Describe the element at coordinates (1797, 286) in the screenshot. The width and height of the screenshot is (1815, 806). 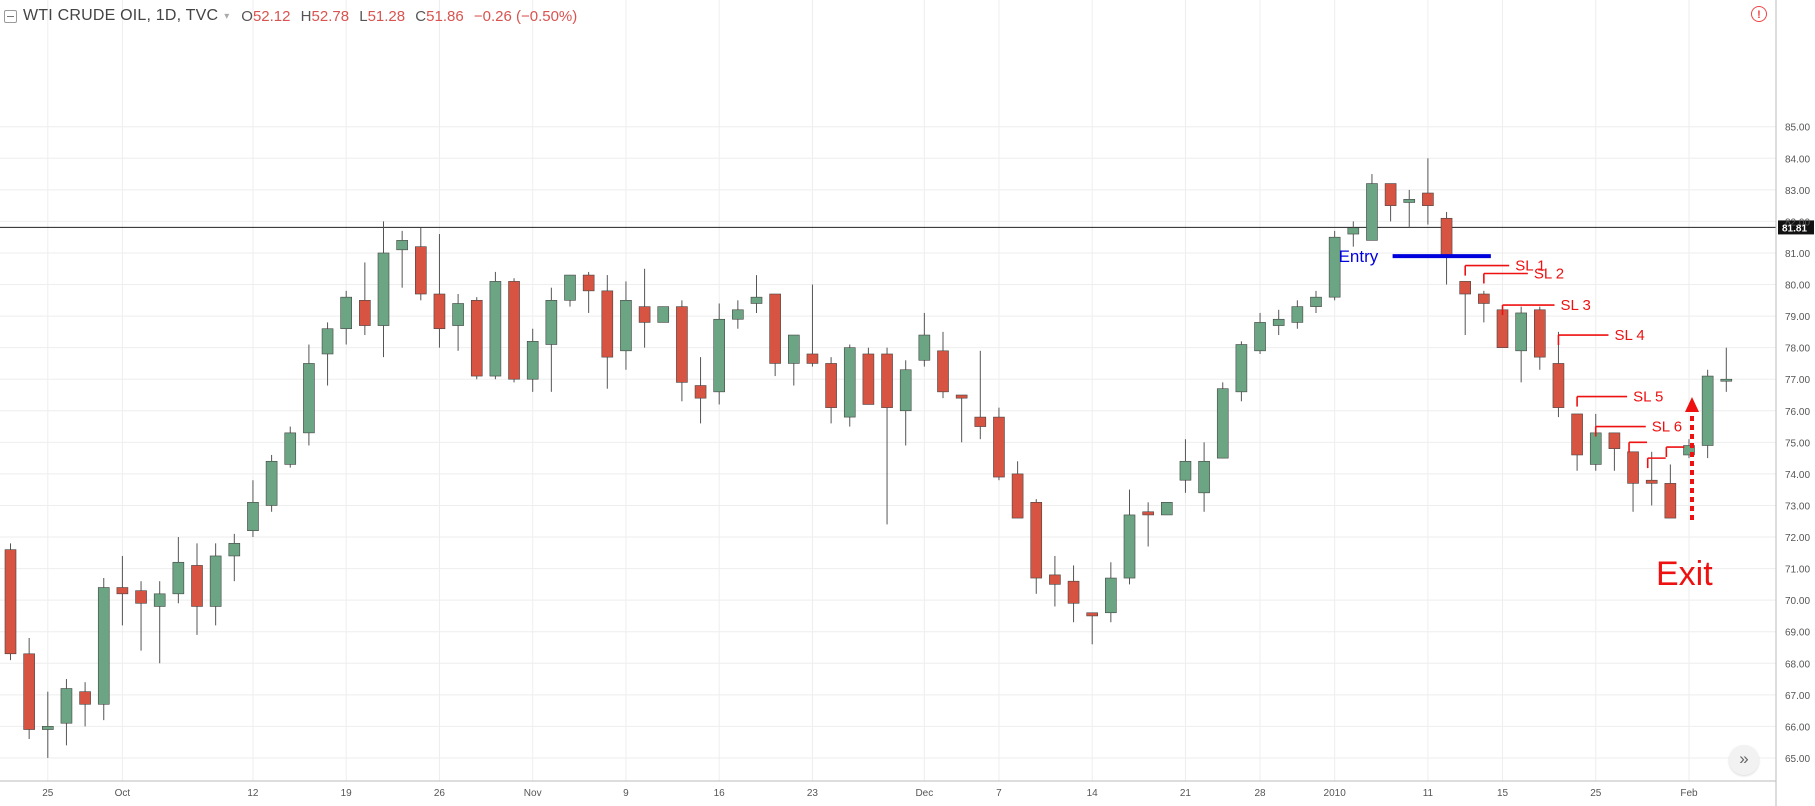
I see `y-tick-label: 80.00` at that location.